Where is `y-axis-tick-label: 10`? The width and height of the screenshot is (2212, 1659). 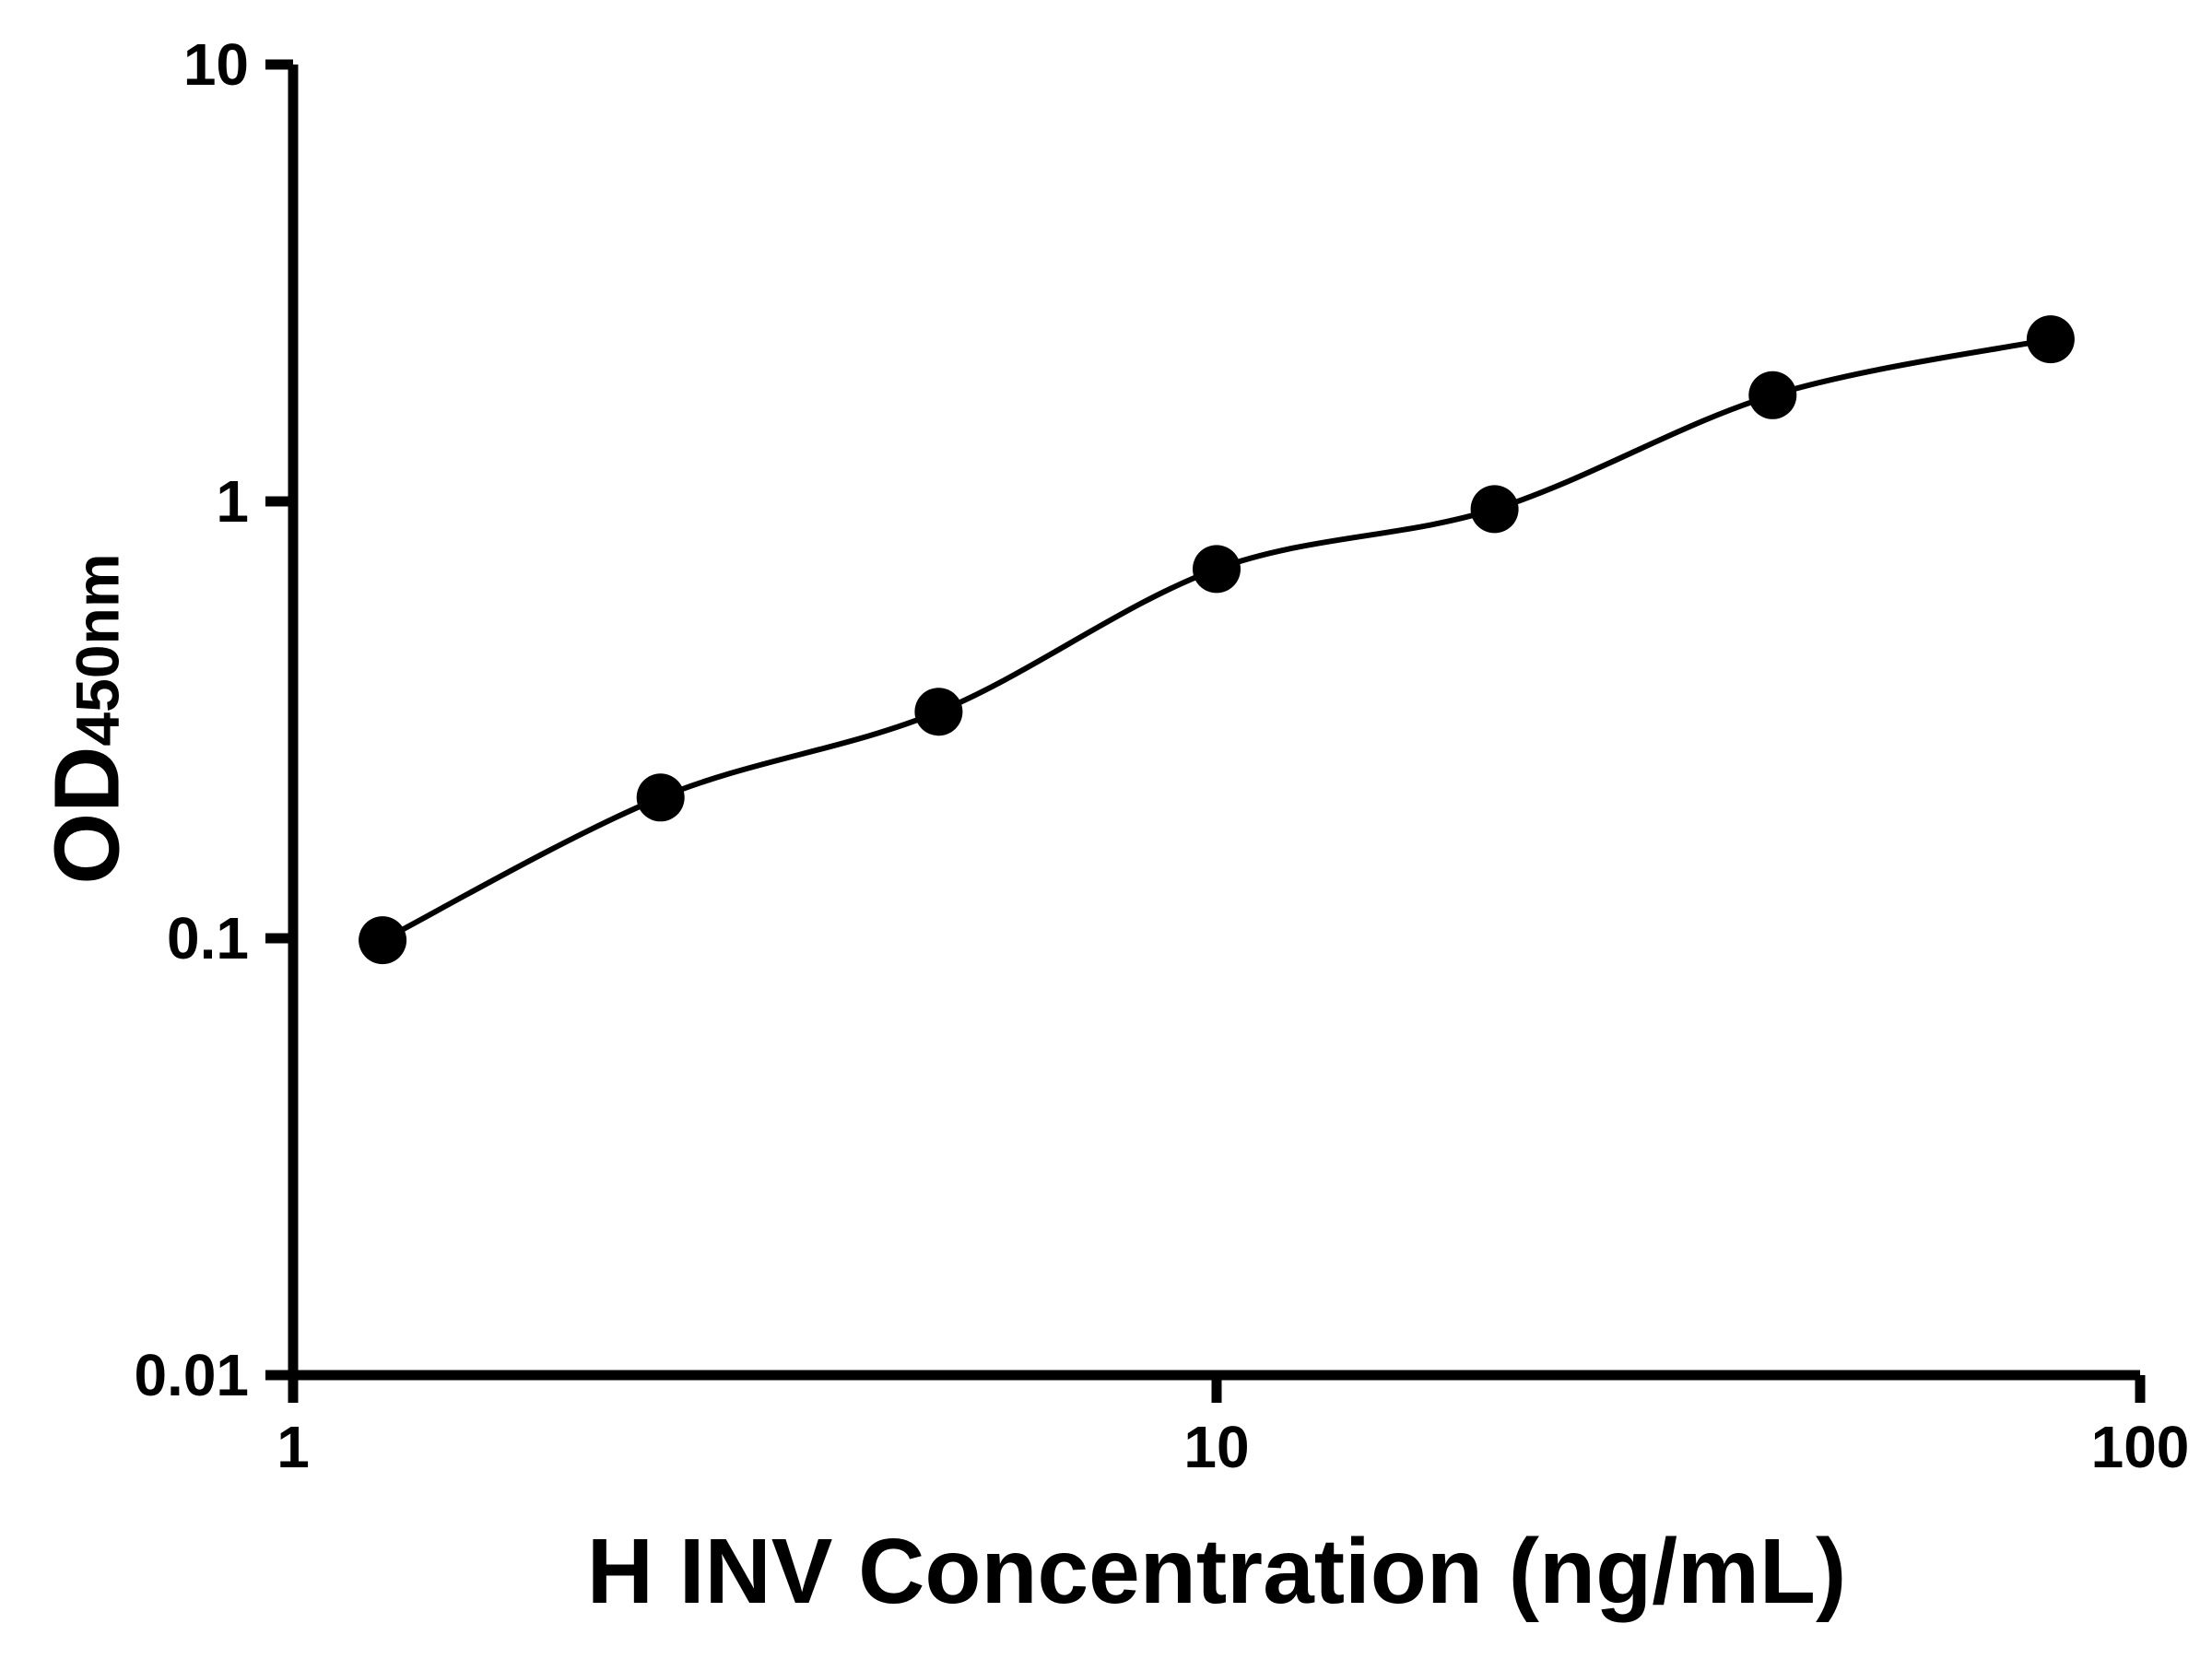 y-axis-tick-label: 10 is located at coordinates (216, 64).